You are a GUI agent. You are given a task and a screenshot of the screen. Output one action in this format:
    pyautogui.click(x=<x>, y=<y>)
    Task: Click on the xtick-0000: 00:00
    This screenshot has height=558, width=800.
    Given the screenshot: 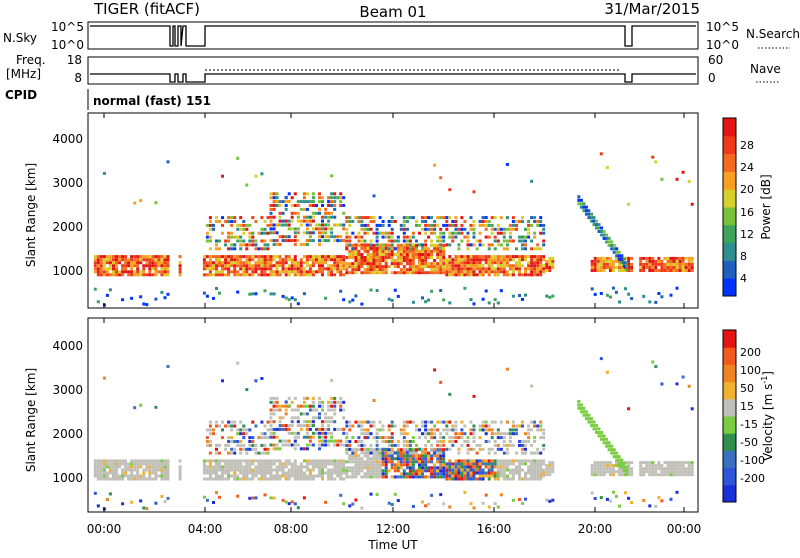 What is the action you would take?
    pyautogui.click(x=104, y=529)
    